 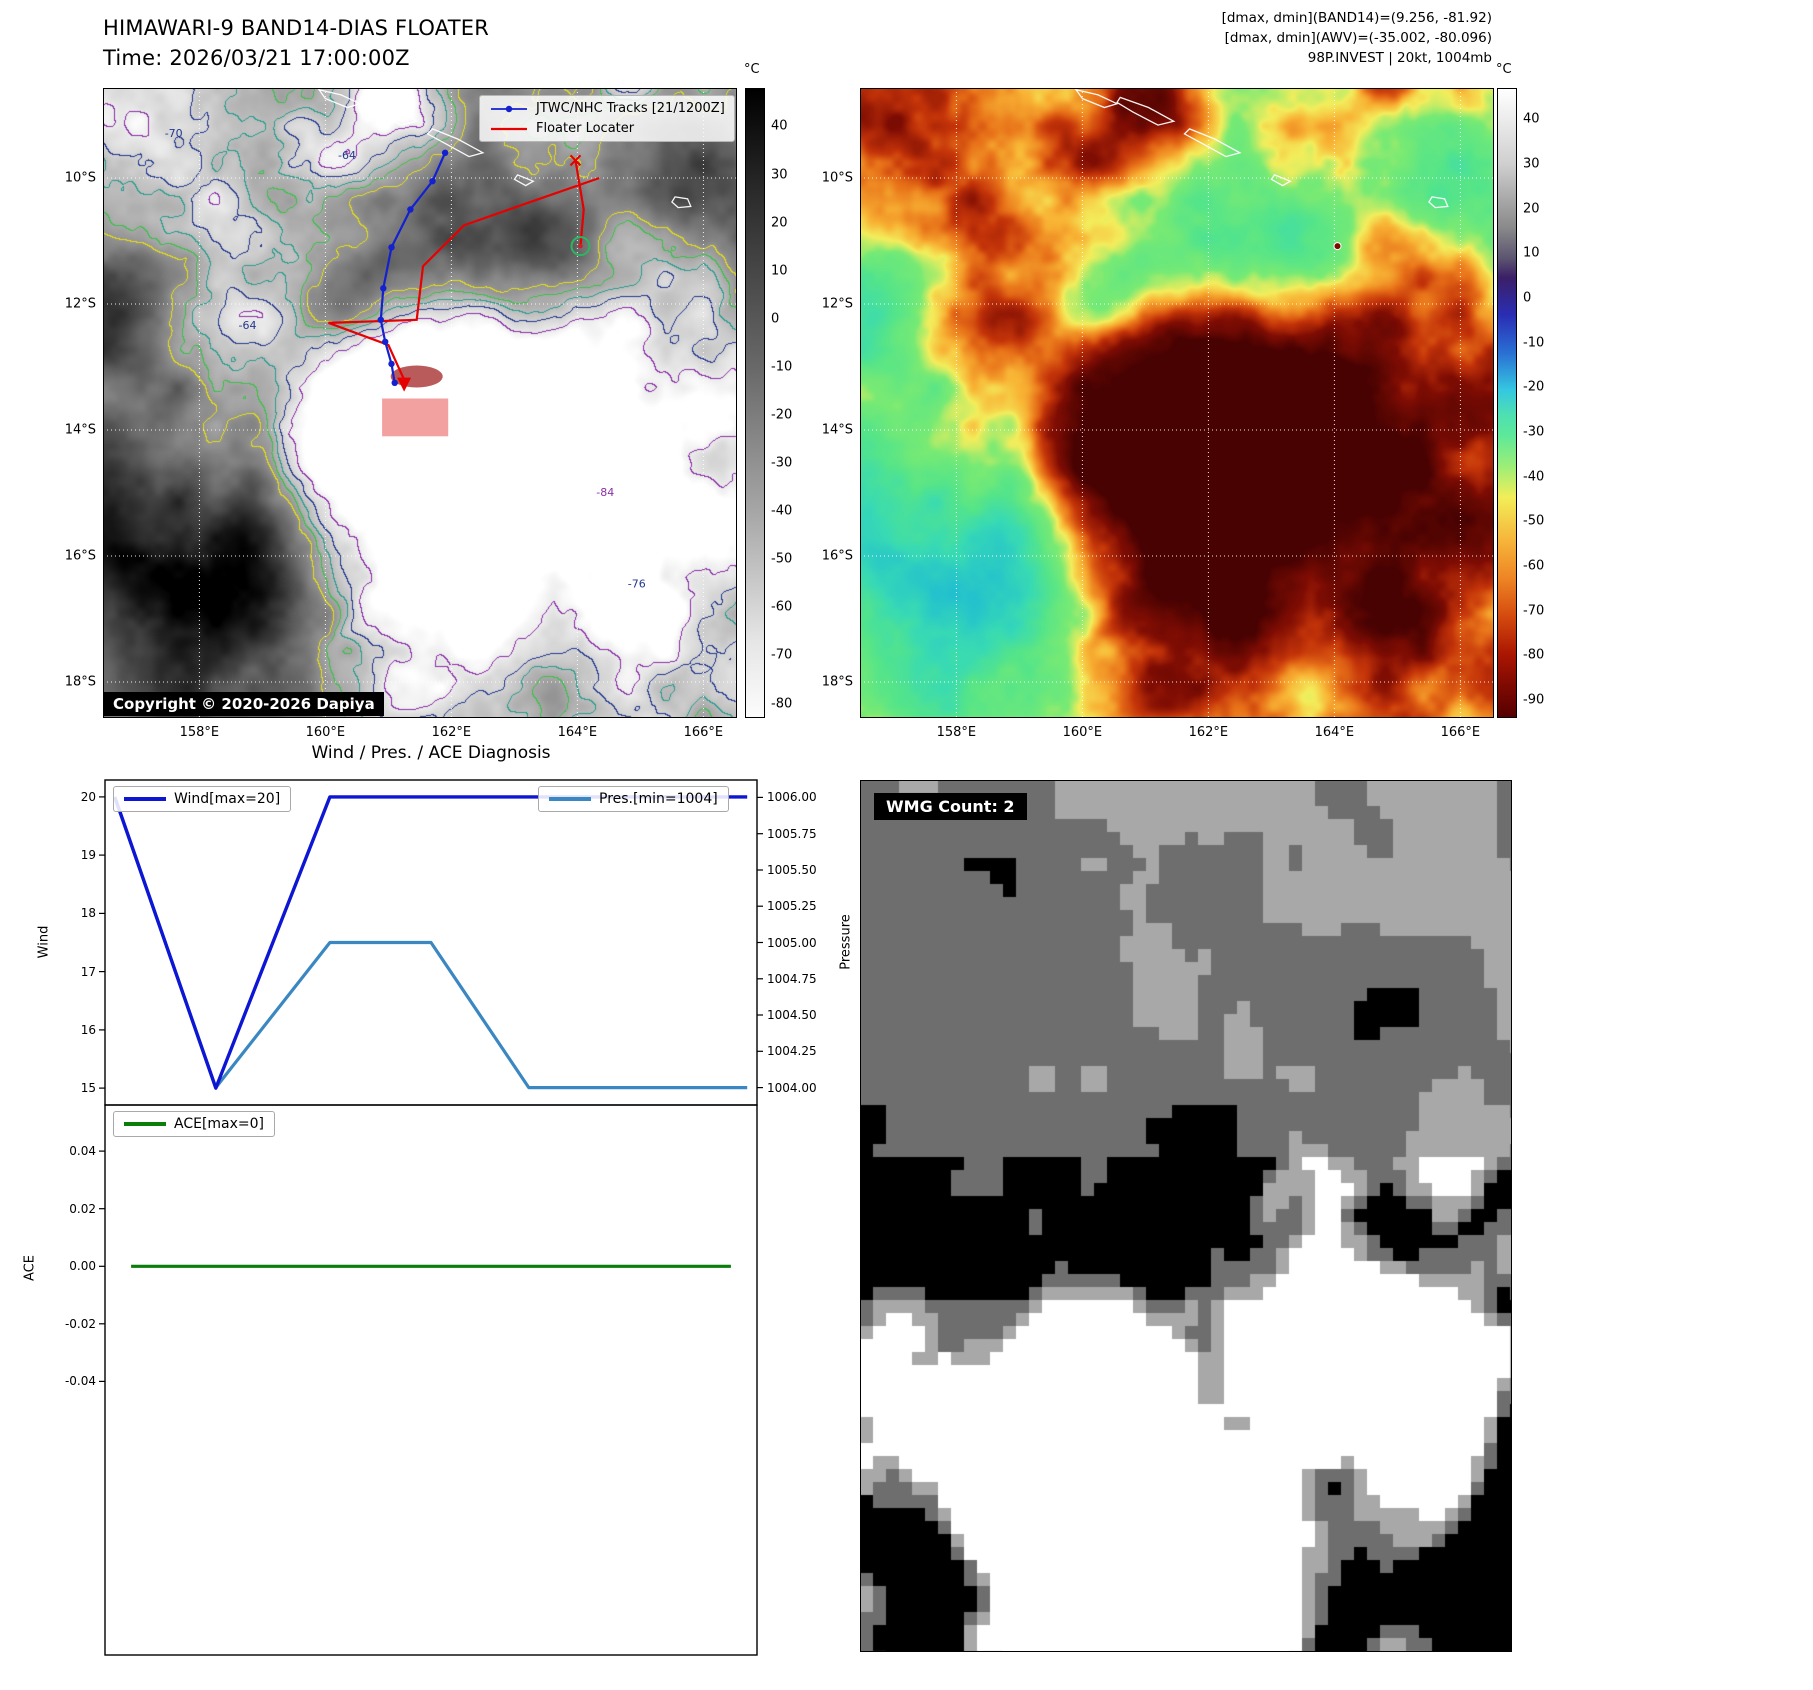 What do you see at coordinates (782, 704) in the screenshot?
I see `colorbar-tick-label: -80` at bounding box center [782, 704].